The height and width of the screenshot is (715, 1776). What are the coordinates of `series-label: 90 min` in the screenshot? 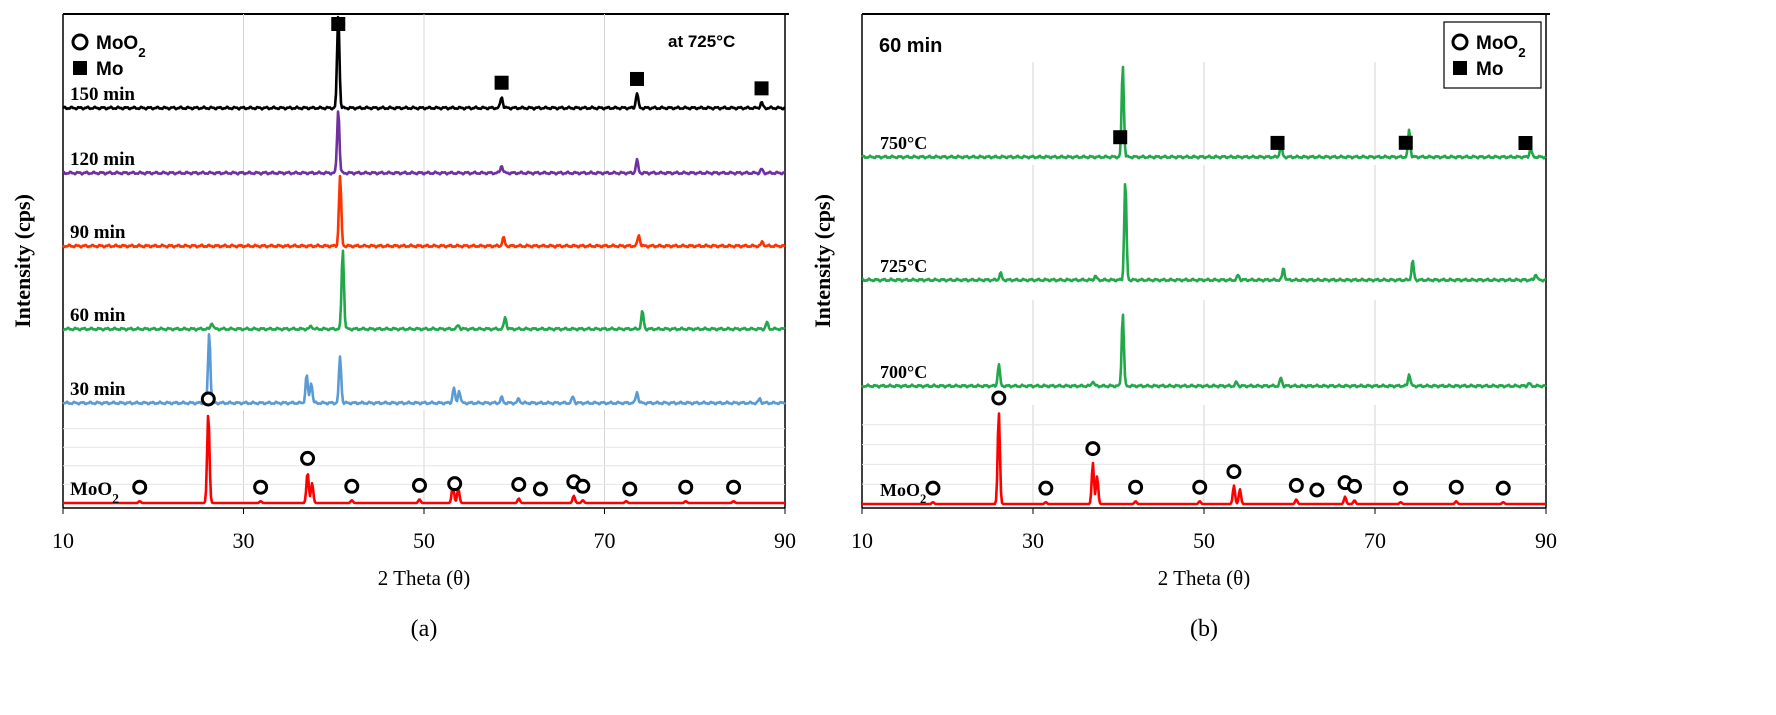 It's located at (98, 232).